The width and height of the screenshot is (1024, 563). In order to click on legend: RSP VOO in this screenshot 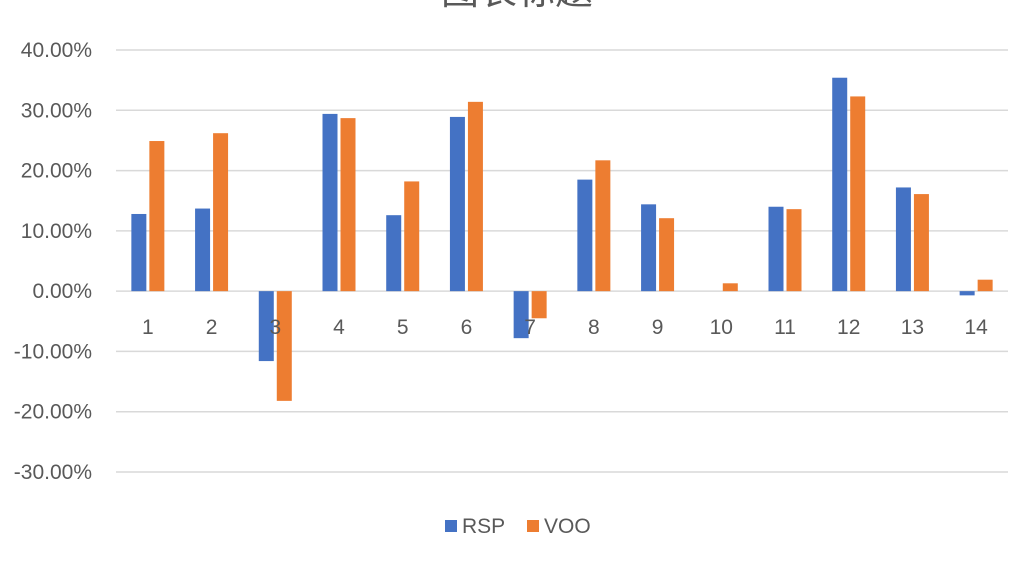, I will do `click(518, 526)`.